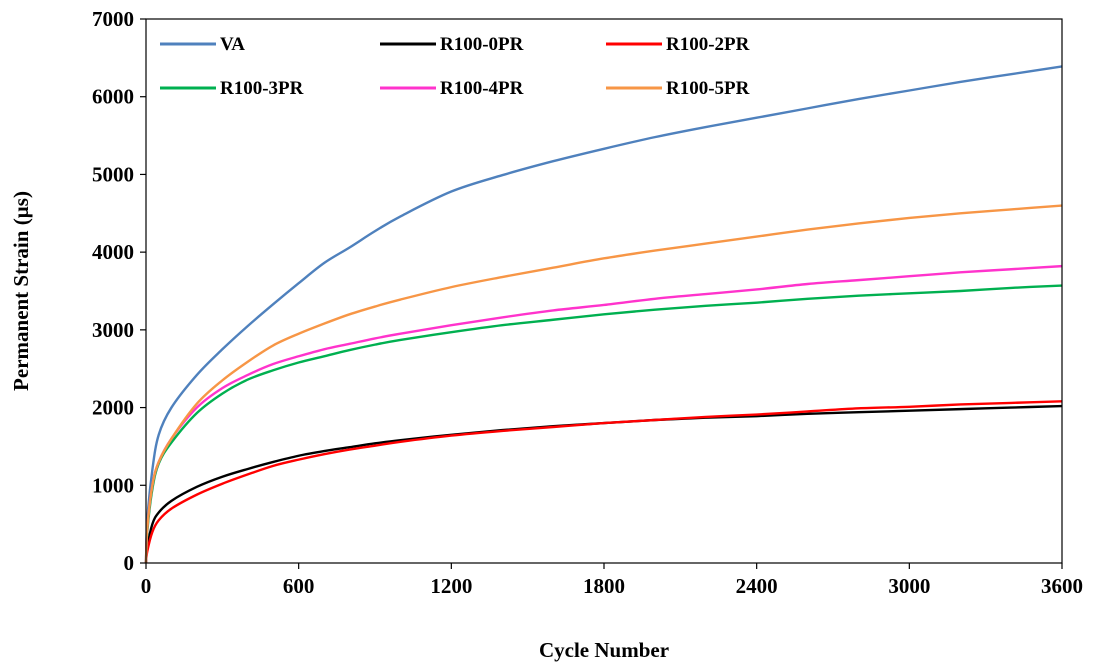  I want to click on x-tick-label: 1200, so click(451, 586).